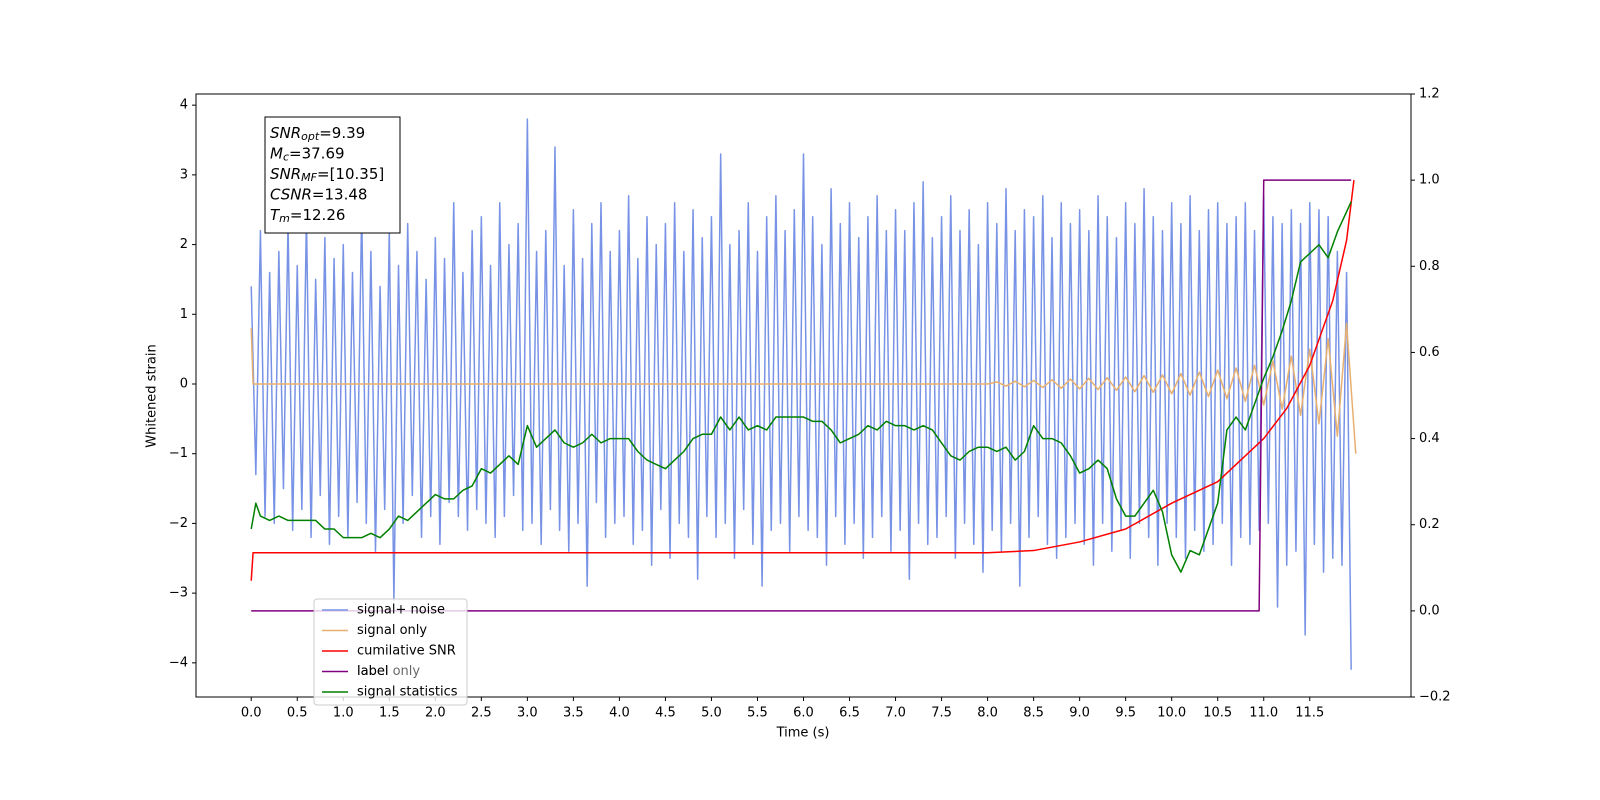 Image resolution: width=1600 pixels, height=800 pixels. Describe the element at coordinates (941, 713) in the screenshot. I see `x-tick-label: 7.5` at that location.